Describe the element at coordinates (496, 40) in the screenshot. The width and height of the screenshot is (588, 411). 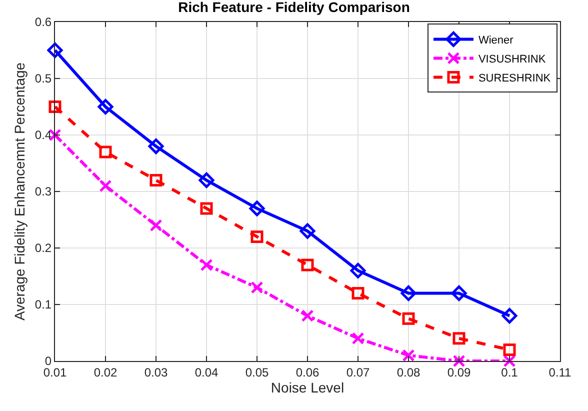
I see `legend-label: Wiener` at that location.